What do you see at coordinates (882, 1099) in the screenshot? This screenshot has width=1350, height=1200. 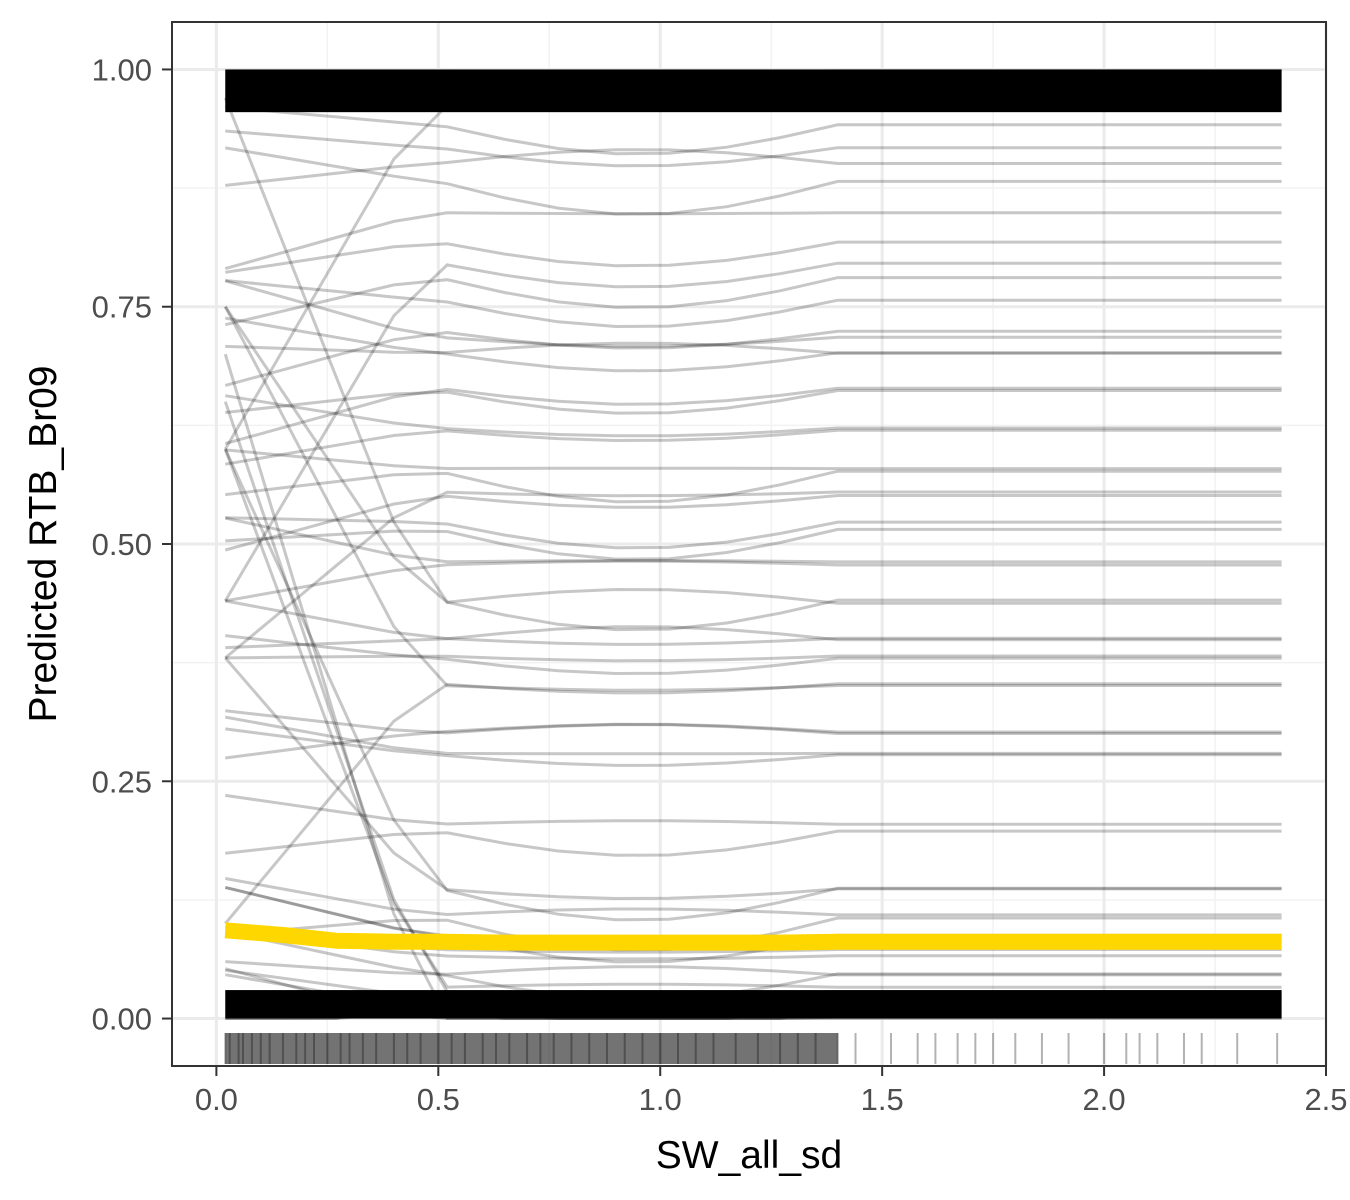 I see `x-tick-label: 1.5` at bounding box center [882, 1099].